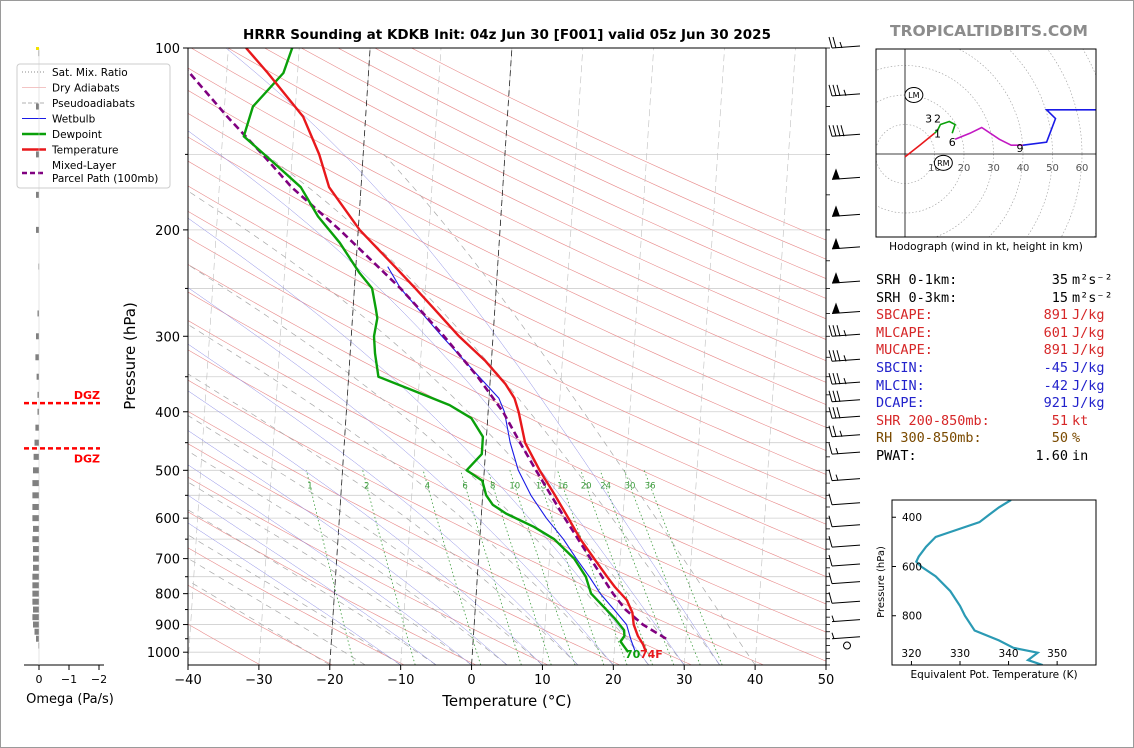  I want to click on stat-row: MUCAPE: 891 J/kg, so click(994, 351).